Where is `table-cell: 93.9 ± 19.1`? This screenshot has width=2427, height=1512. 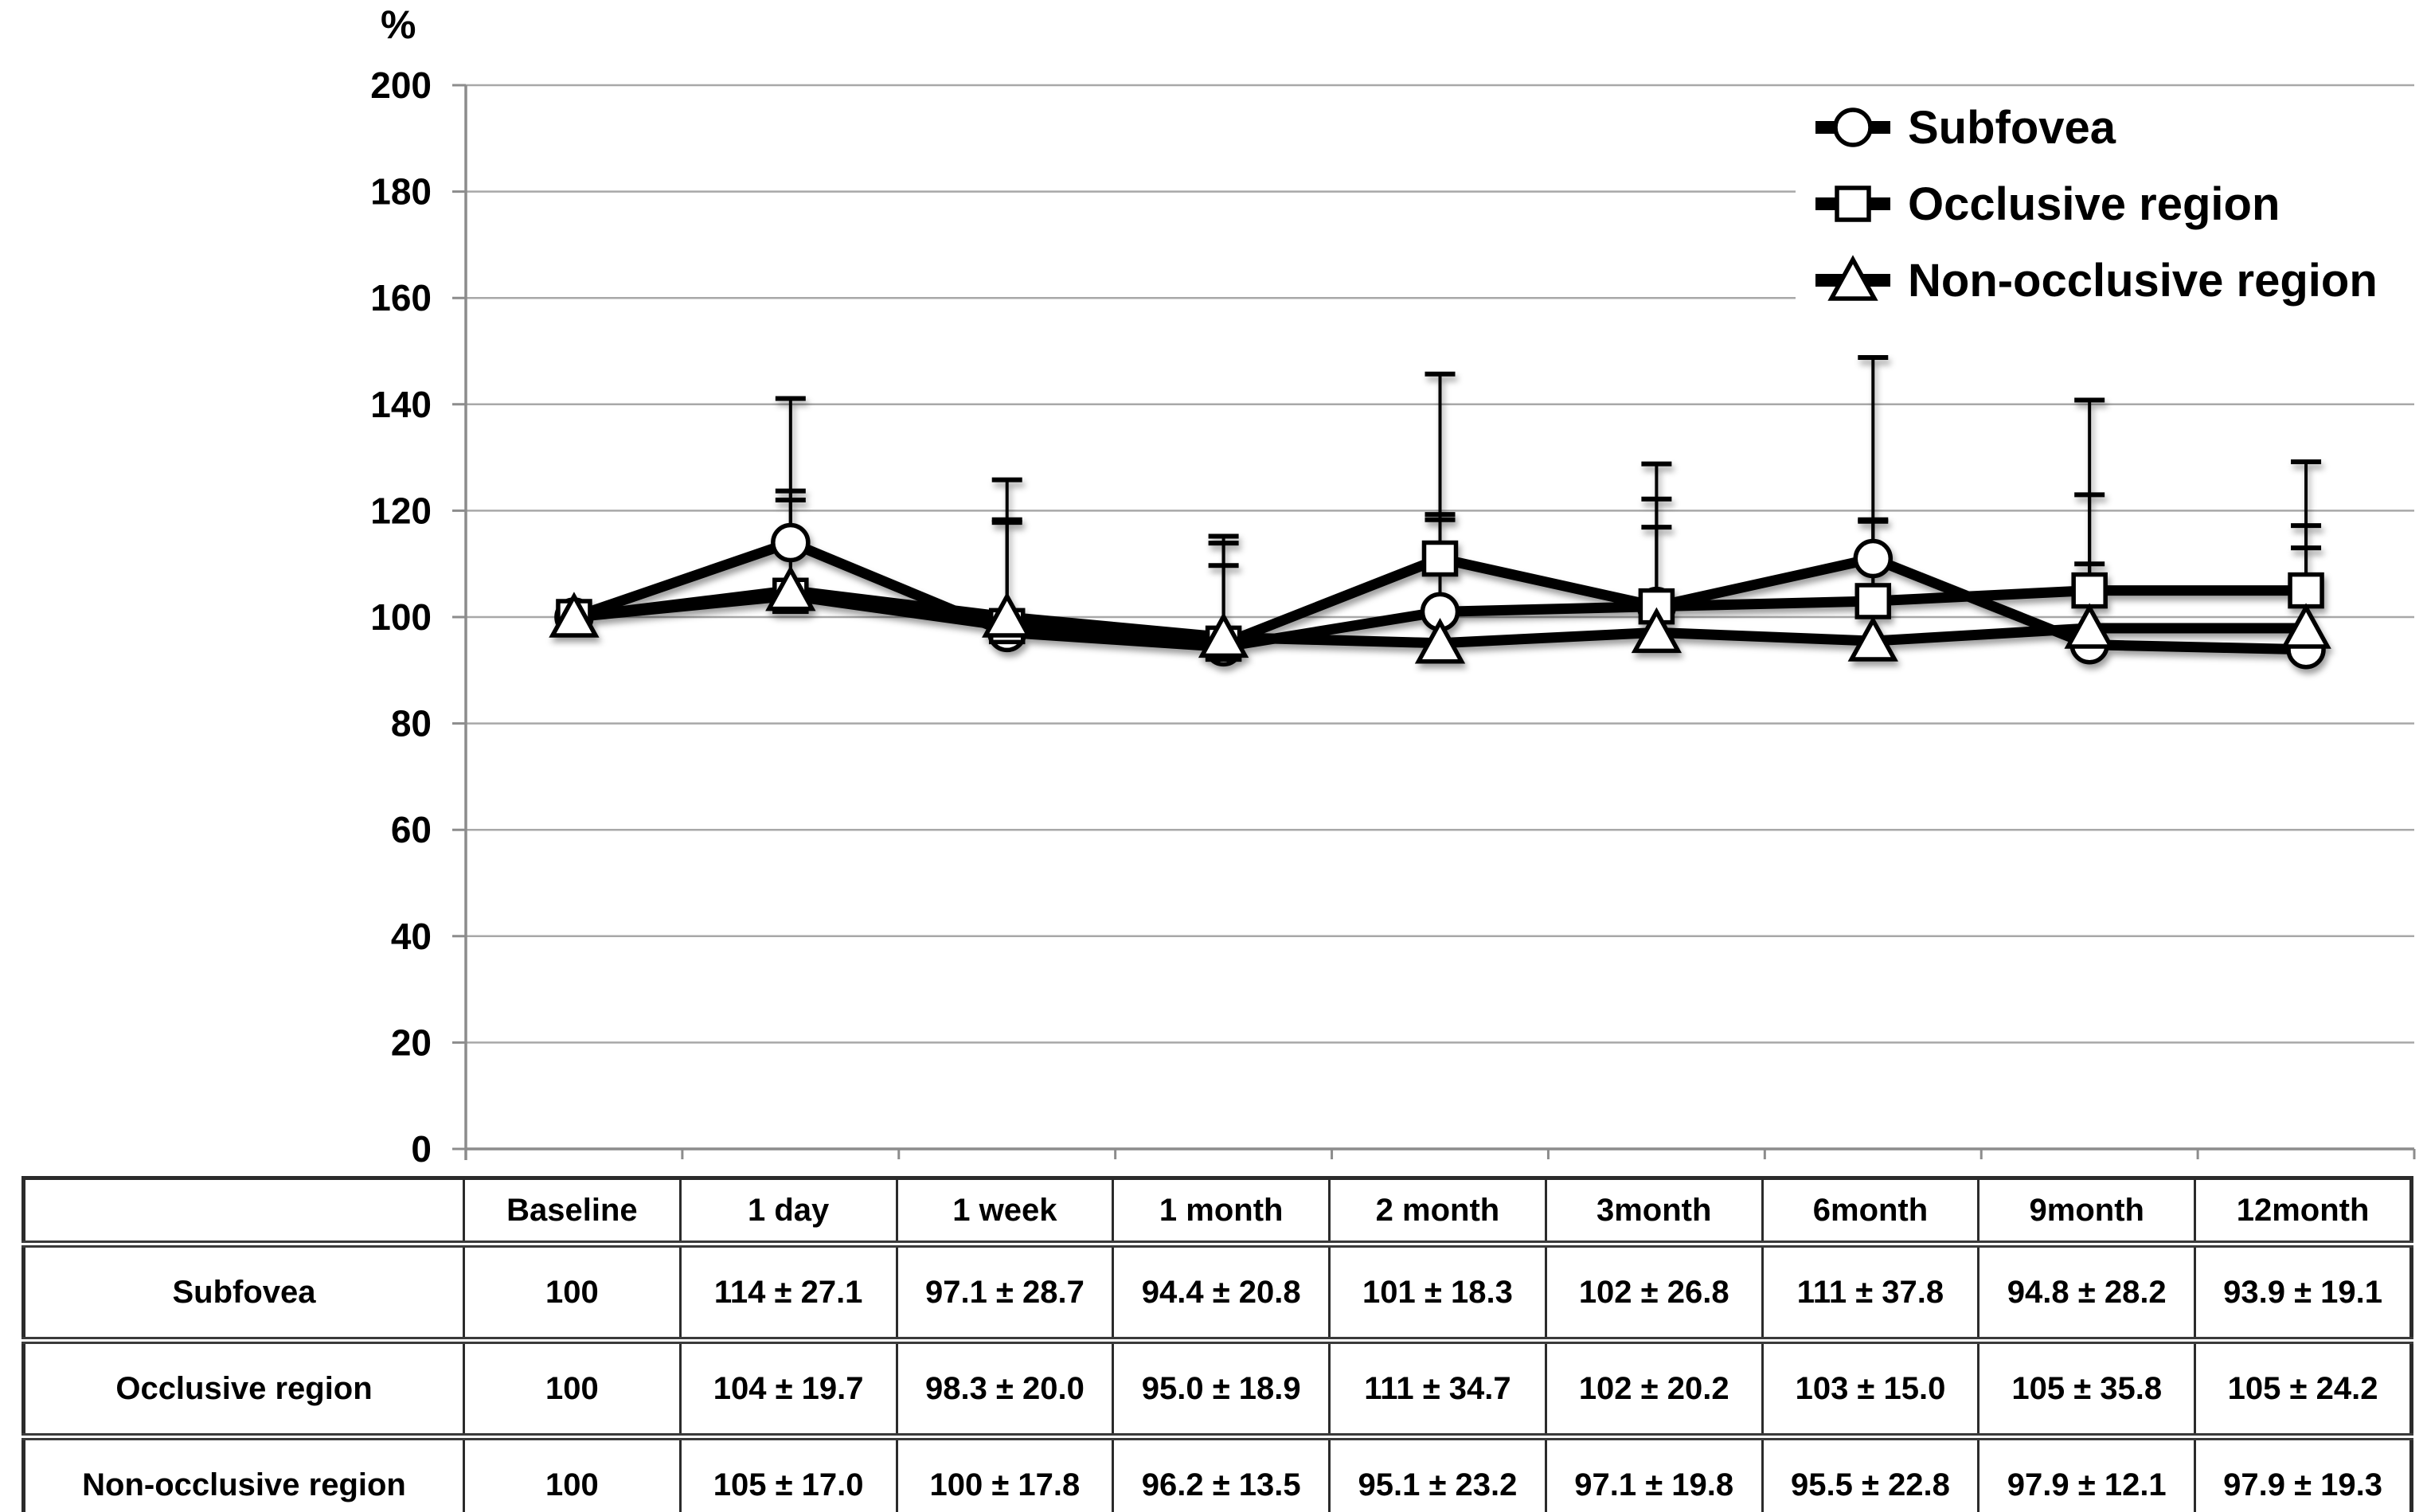
table-cell: 93.9 ± 19.1 is located at coordinates (2303, 1290).